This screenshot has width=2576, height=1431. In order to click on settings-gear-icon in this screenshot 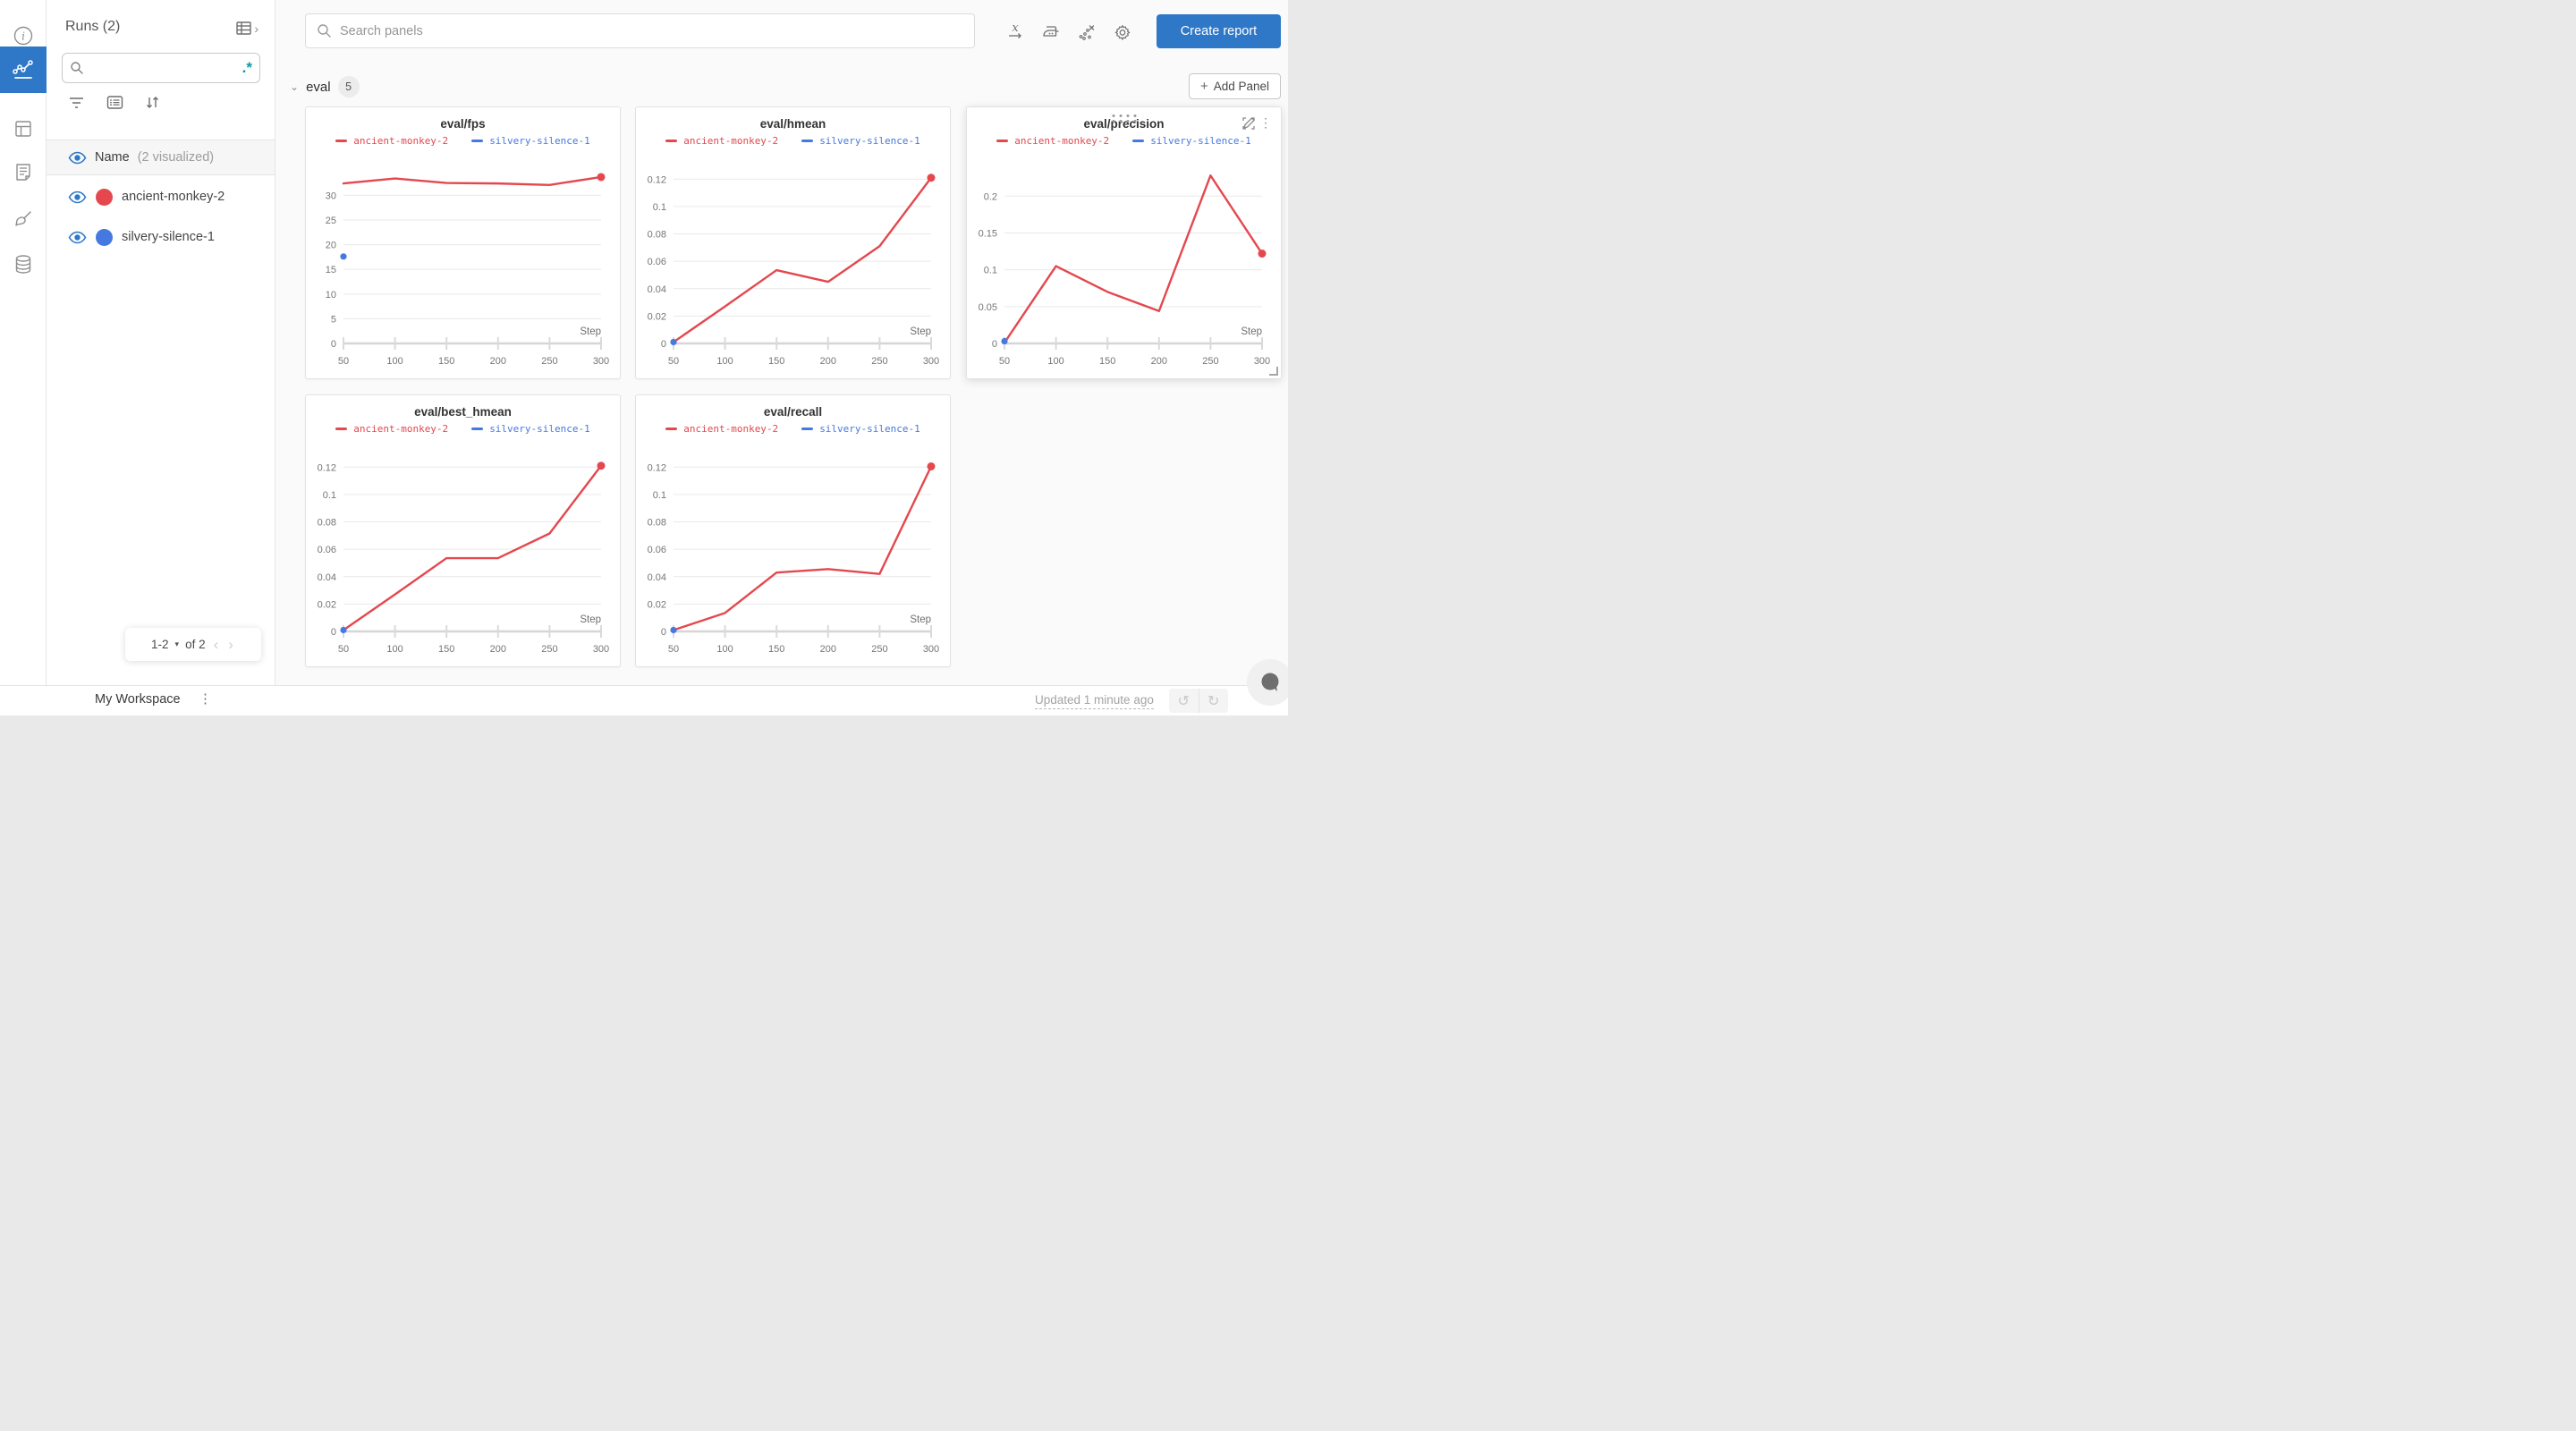, I will do `click(1122, 32)`.